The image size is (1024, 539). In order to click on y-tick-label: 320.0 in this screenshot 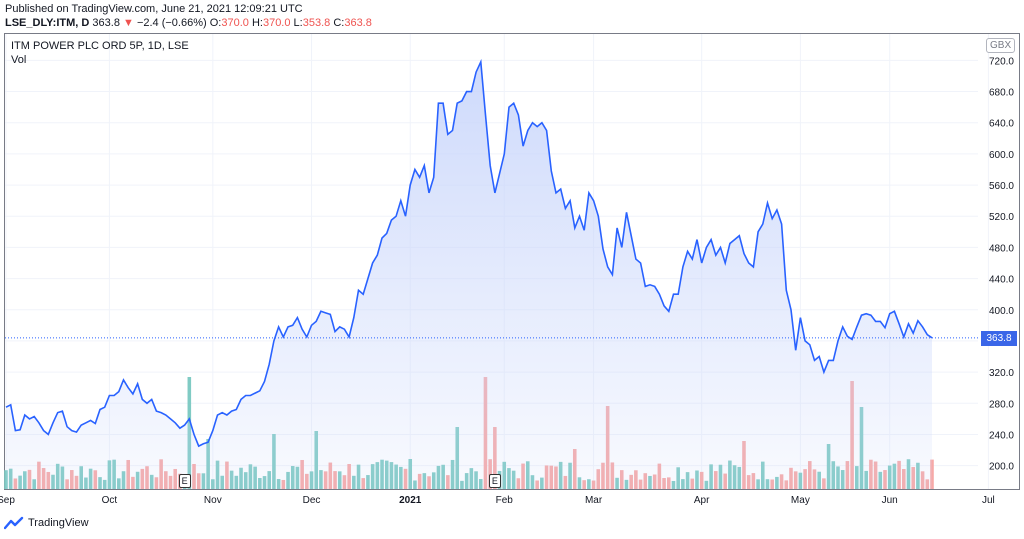, I will do `click(1001, 373)`.